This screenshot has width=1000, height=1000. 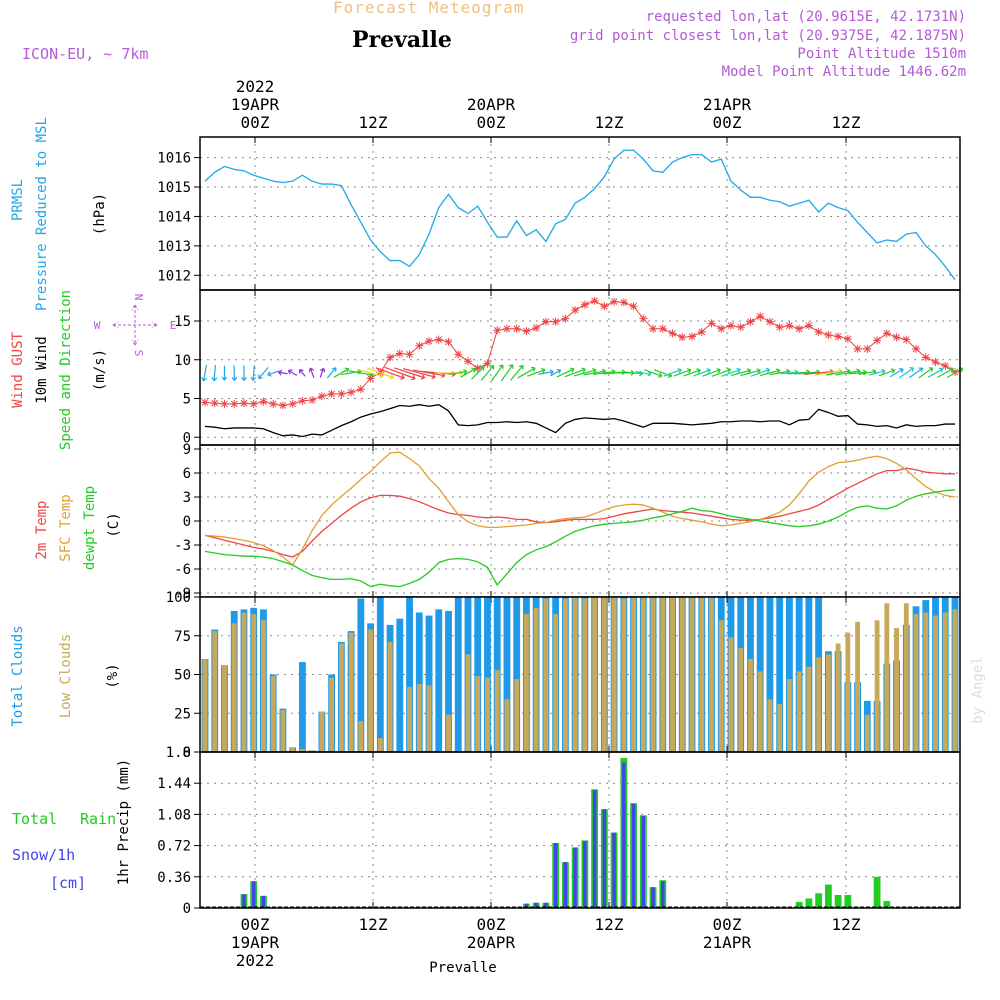 I want to click on precip-snow-unit-label: [cm], so click(x=68, y=883).